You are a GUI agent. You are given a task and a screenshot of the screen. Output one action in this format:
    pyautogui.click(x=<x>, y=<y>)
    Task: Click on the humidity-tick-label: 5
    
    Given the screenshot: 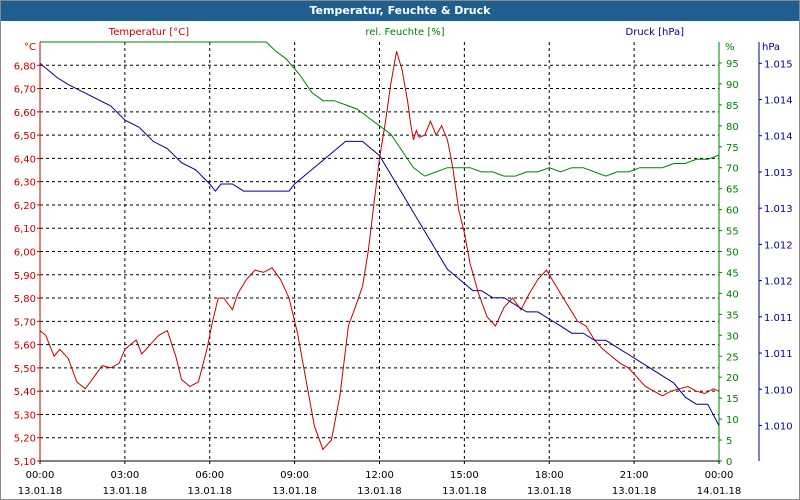 What is the action you would take?
    pyautogui.click(x=729, y=441)
    